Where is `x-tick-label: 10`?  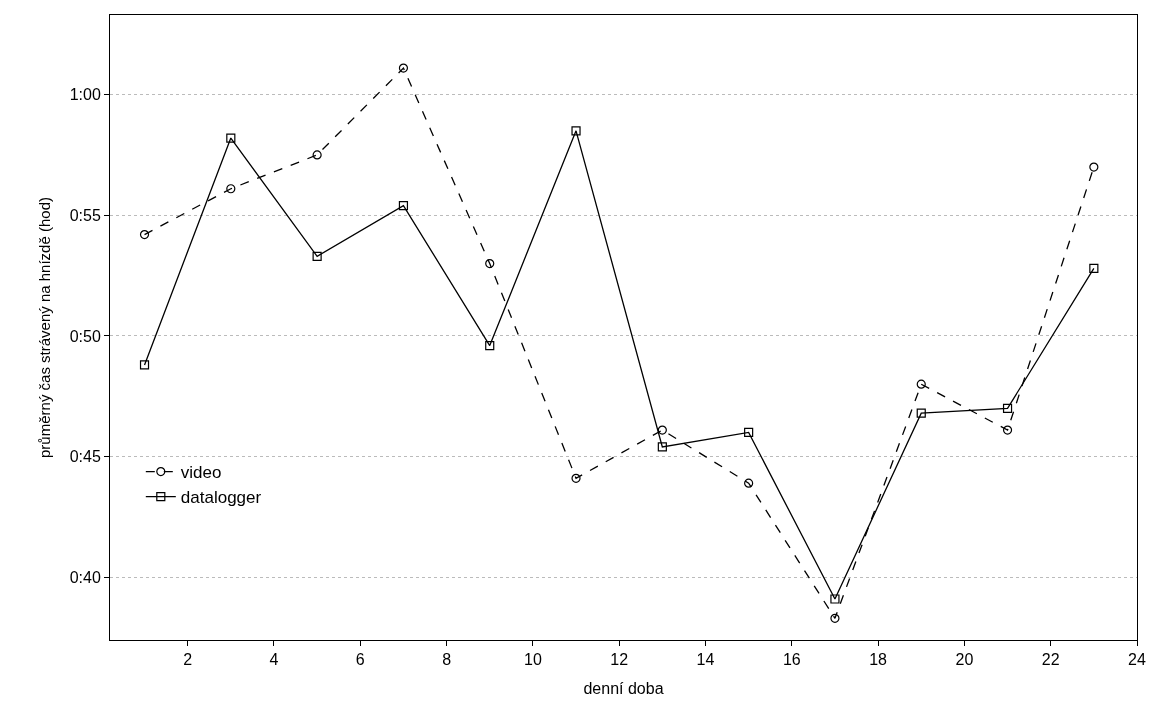
x-tick-label: 10 is located at coordinates (532, 660).